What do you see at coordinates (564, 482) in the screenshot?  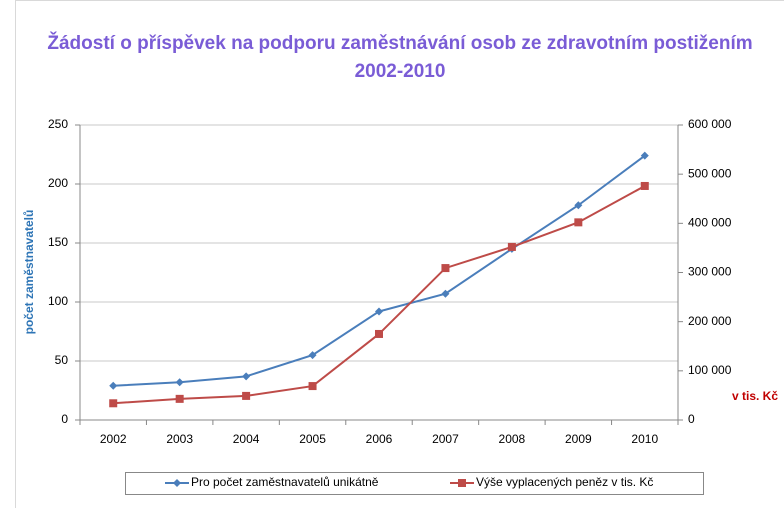 I see `legend-label: Výše vyplacených peněz v tis. Kč` at bounding box center [564, 482].